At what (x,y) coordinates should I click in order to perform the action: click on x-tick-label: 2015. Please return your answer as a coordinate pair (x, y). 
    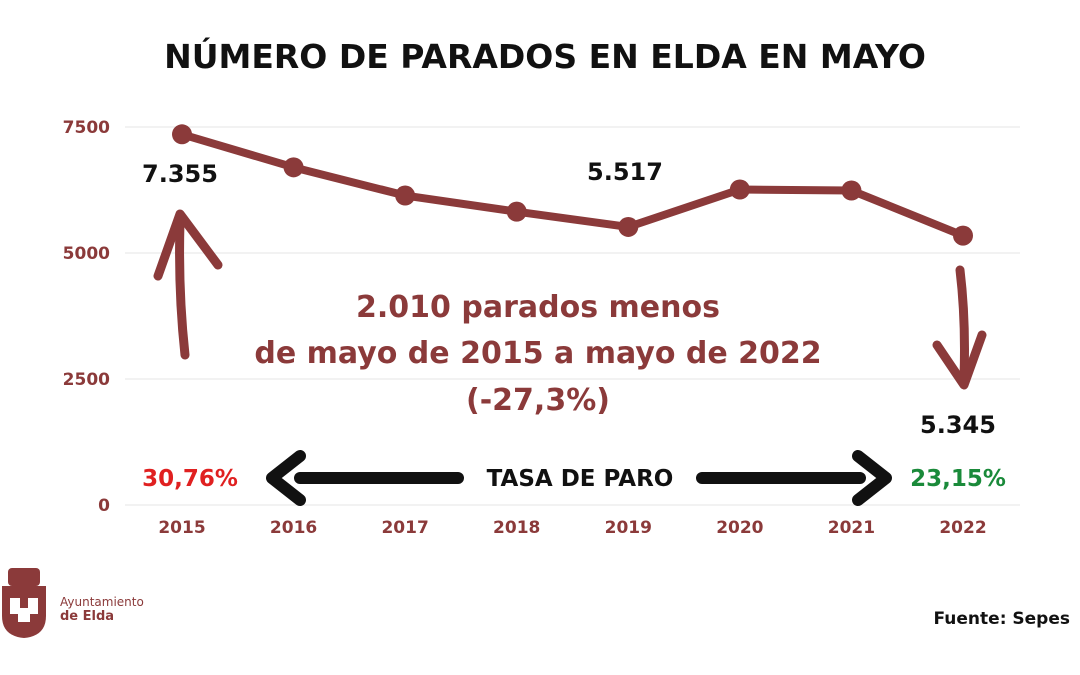
    Looking at the image, I should click on (181, 528).